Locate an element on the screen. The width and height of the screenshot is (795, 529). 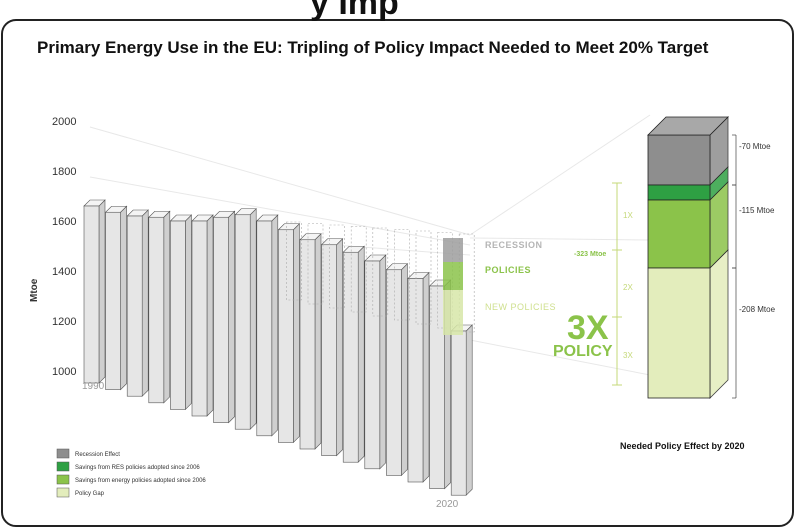
segment-label: -115 Mtoe is located at coordinates (757, 210).